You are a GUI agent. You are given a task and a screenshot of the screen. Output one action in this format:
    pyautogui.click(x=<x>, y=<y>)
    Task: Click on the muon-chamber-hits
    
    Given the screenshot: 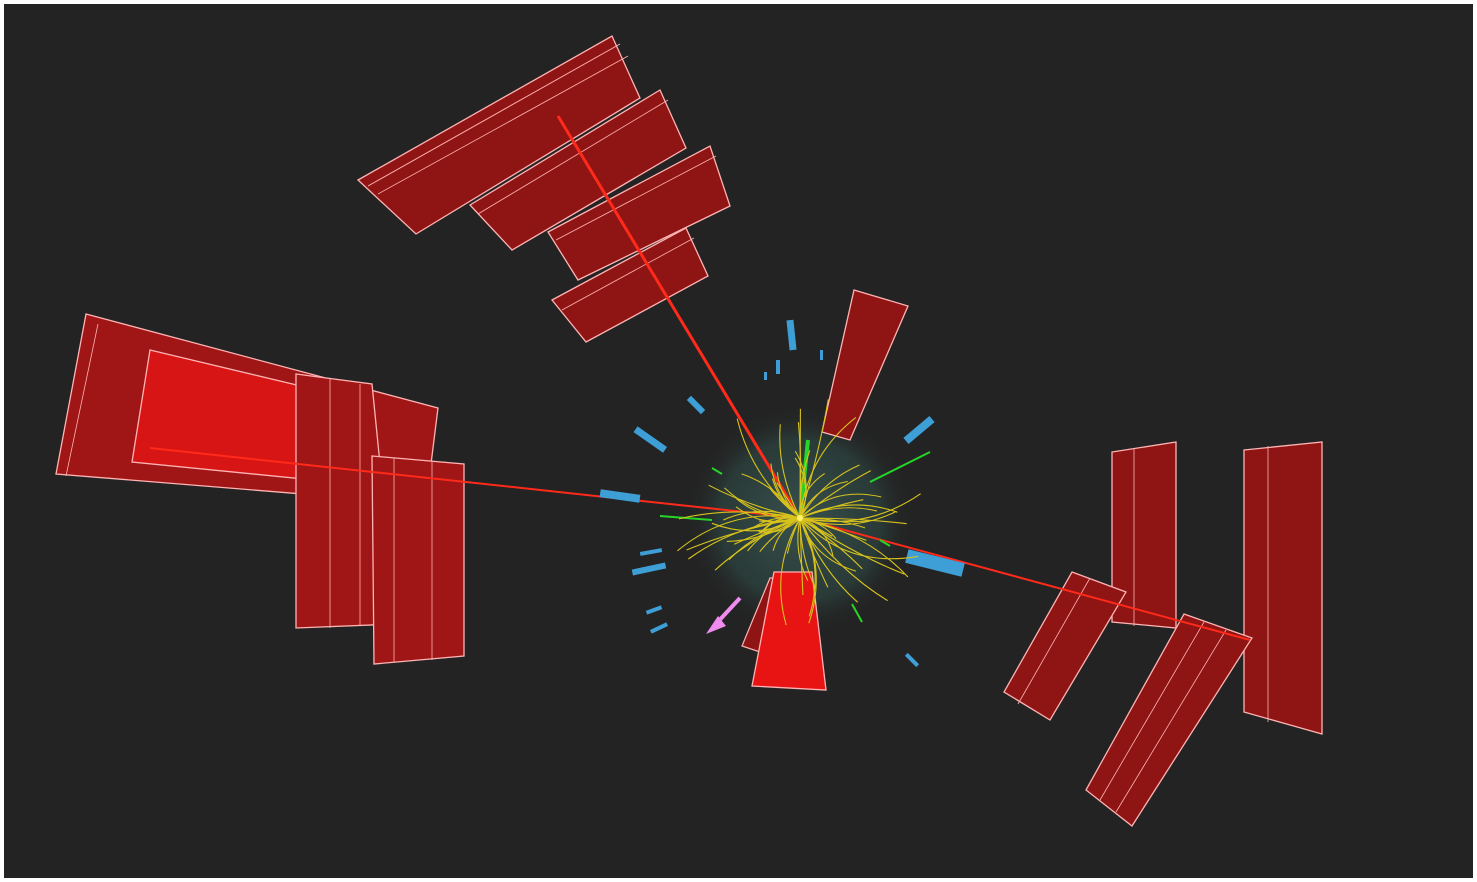 What is the action you would take?
    pyautogui.click(x=782, y=493)
    